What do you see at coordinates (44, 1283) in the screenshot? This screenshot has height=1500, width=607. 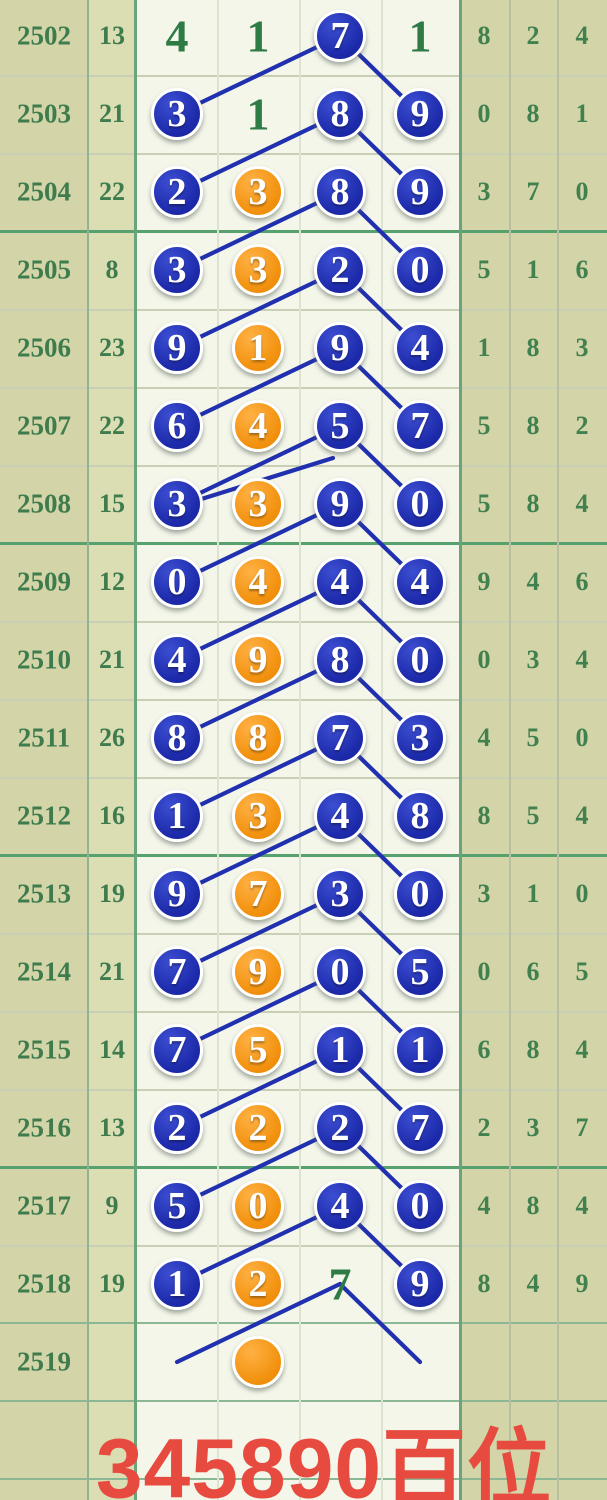 I see `period-cell: 2518` at bounding box center [44, 1283].